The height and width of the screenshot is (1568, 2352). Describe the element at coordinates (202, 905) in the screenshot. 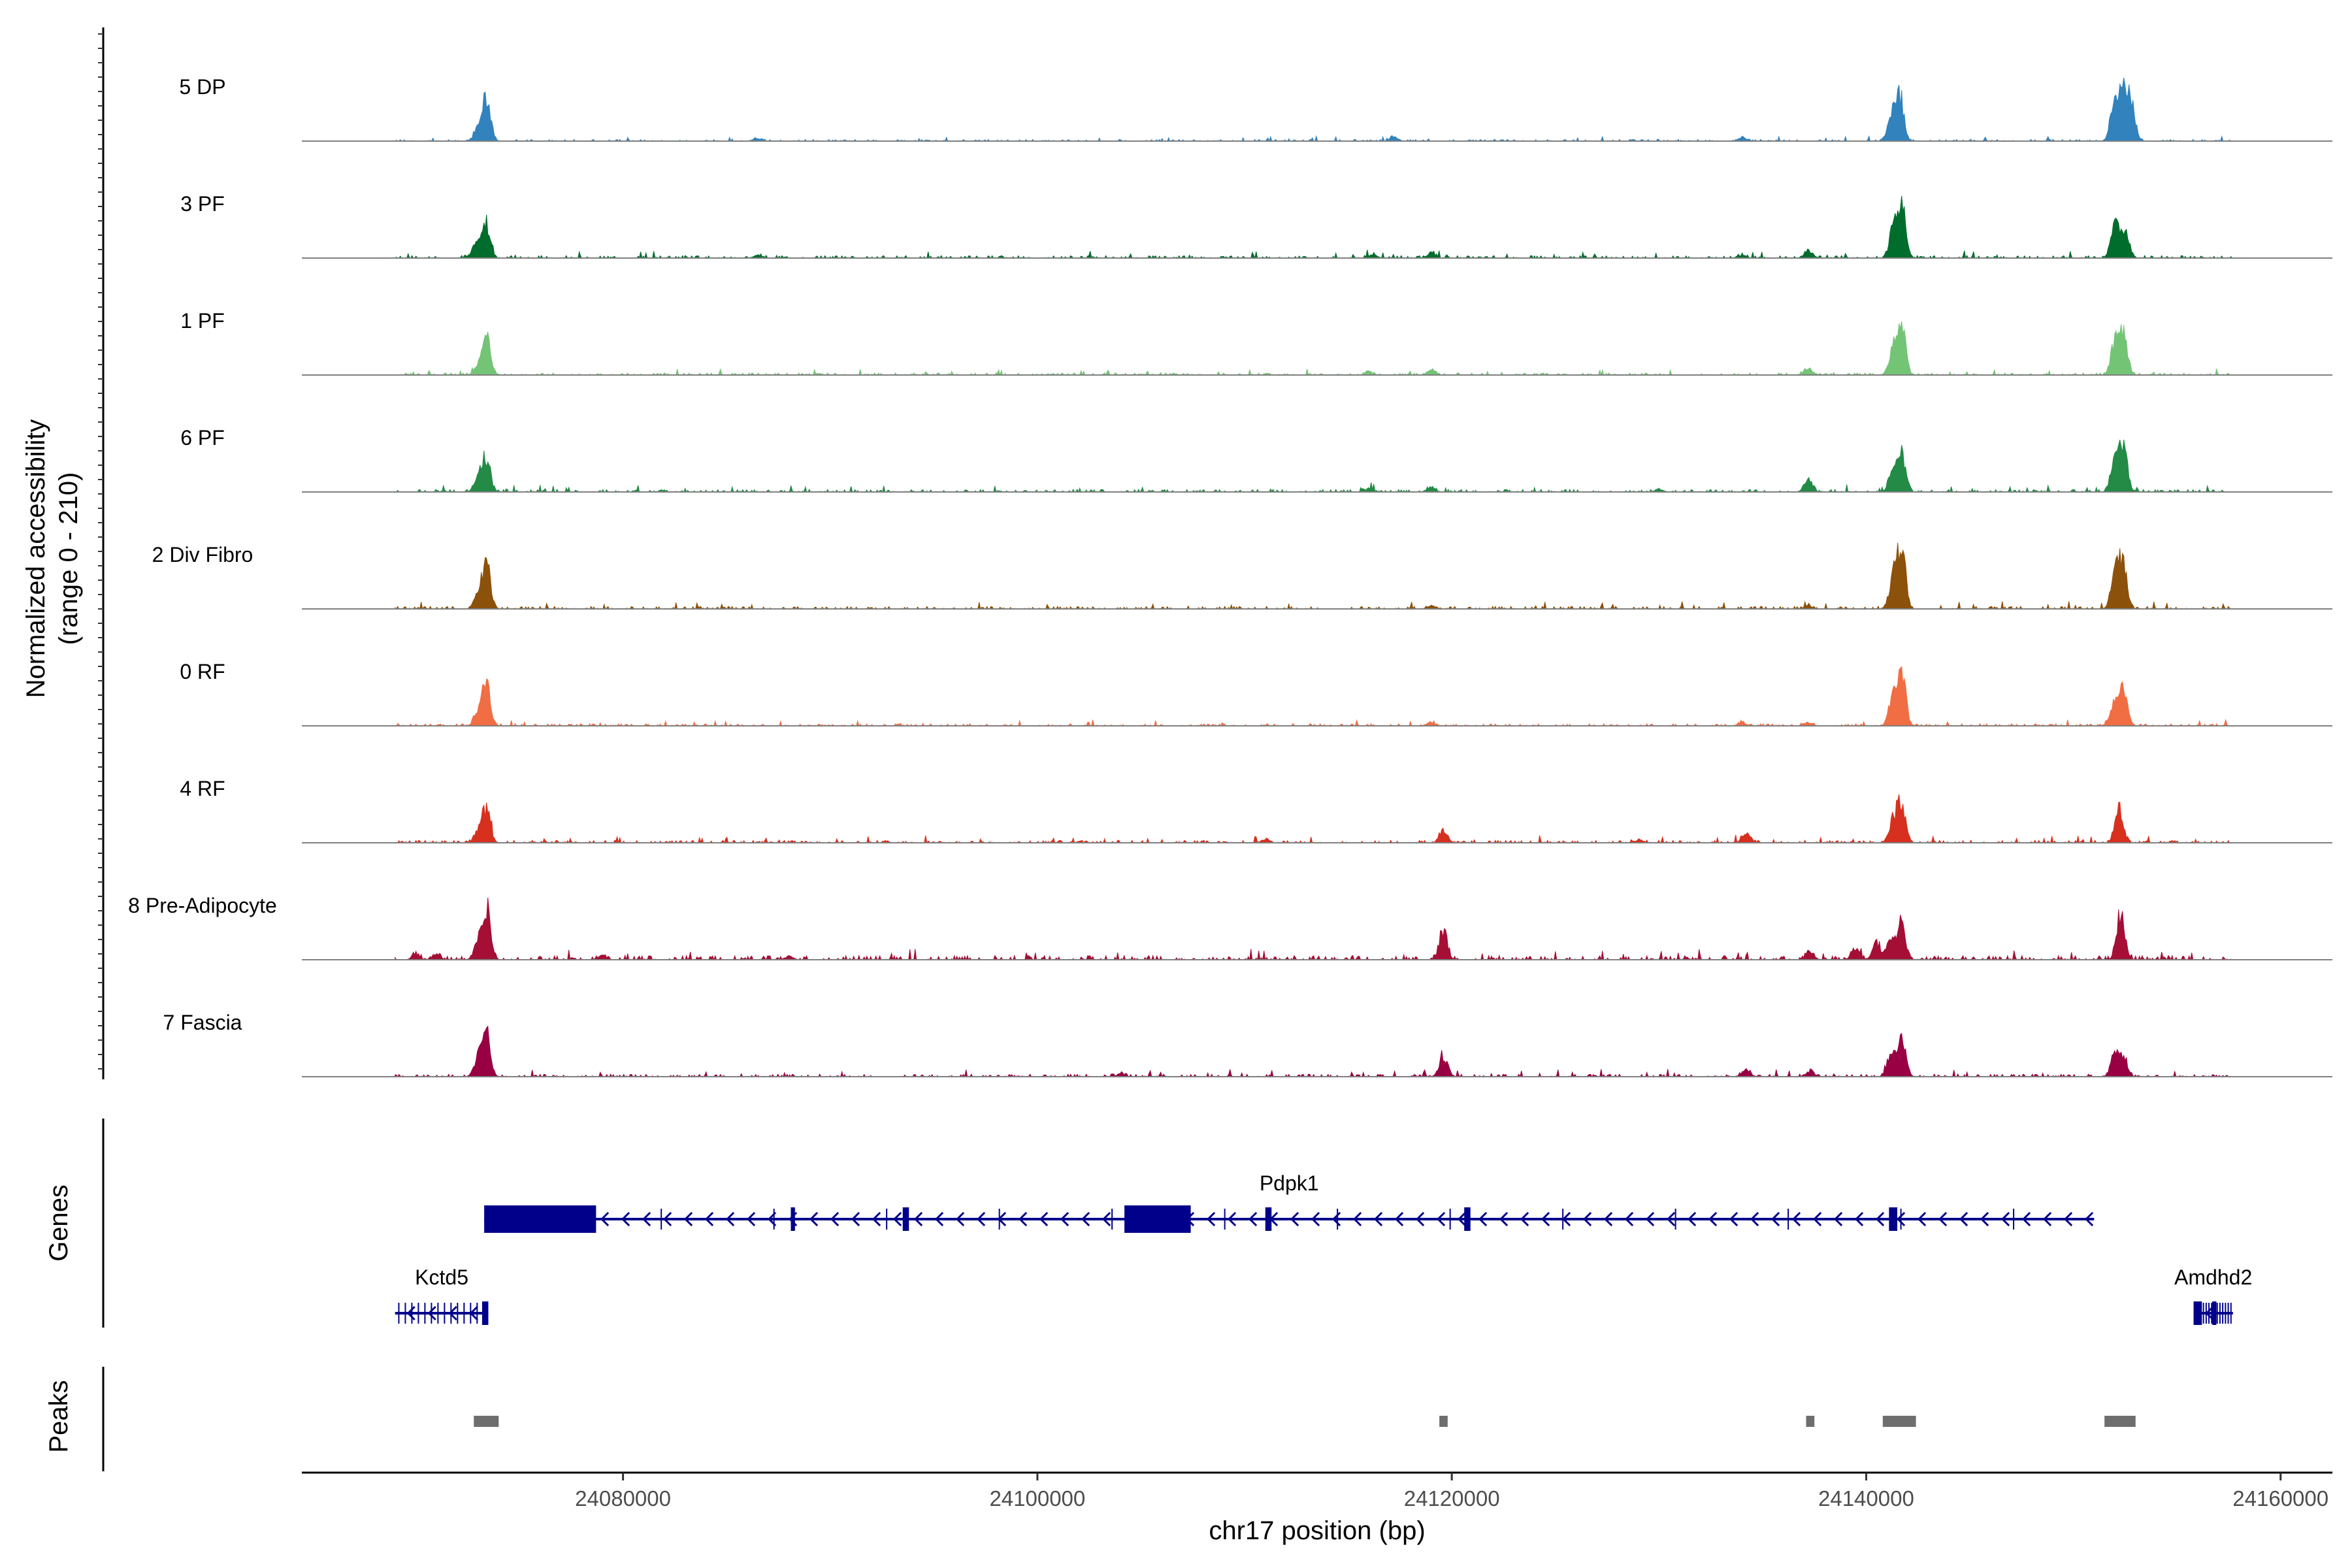

I see `track-label: 8 Pre-Adipocyte` at that location.